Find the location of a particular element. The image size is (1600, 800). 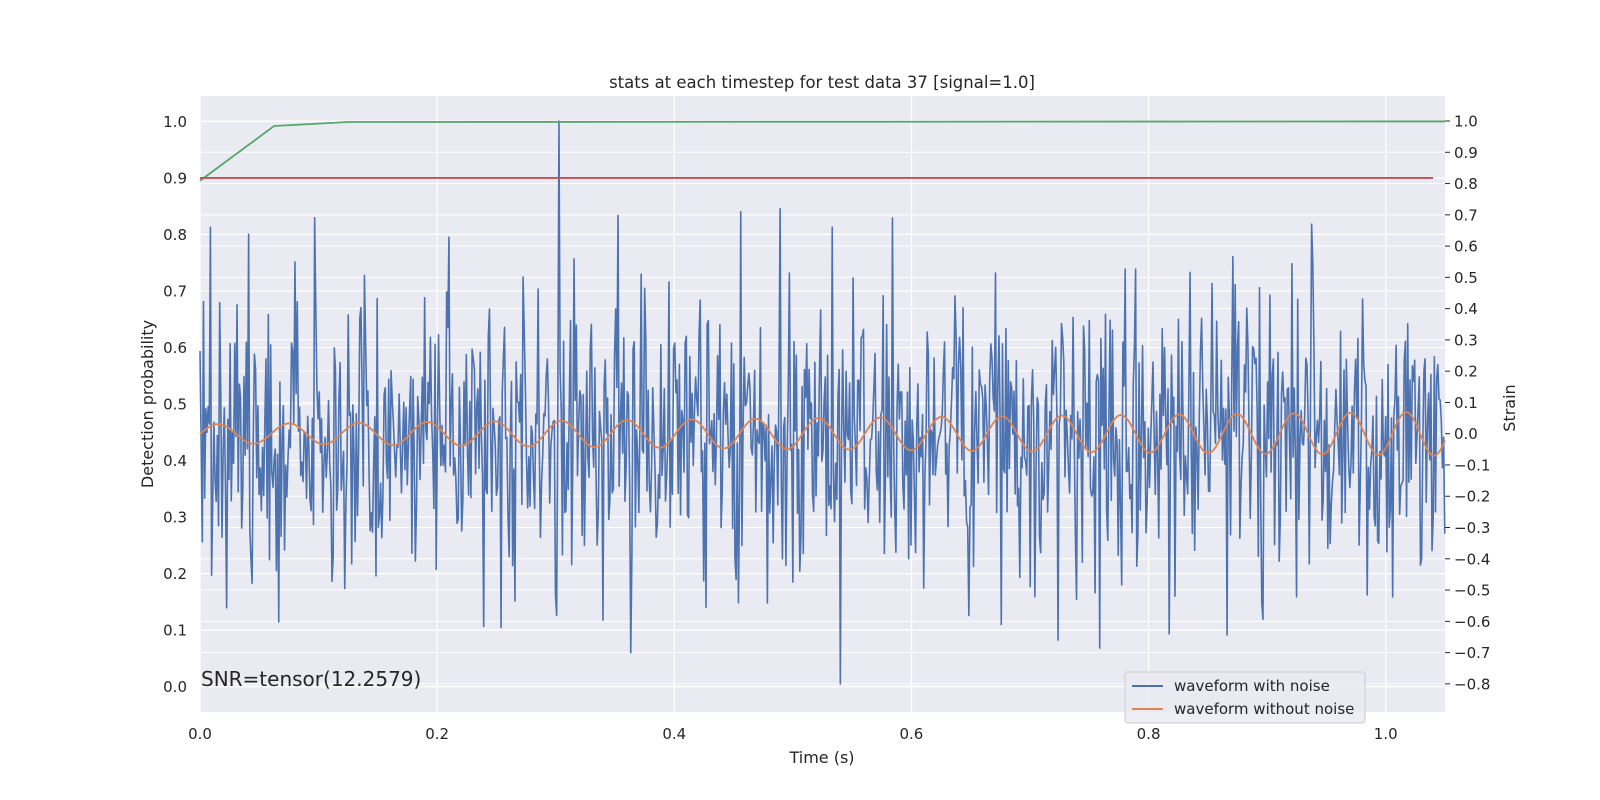

y2-tick-label: 0.1 is located at coordinates (1466, 403).